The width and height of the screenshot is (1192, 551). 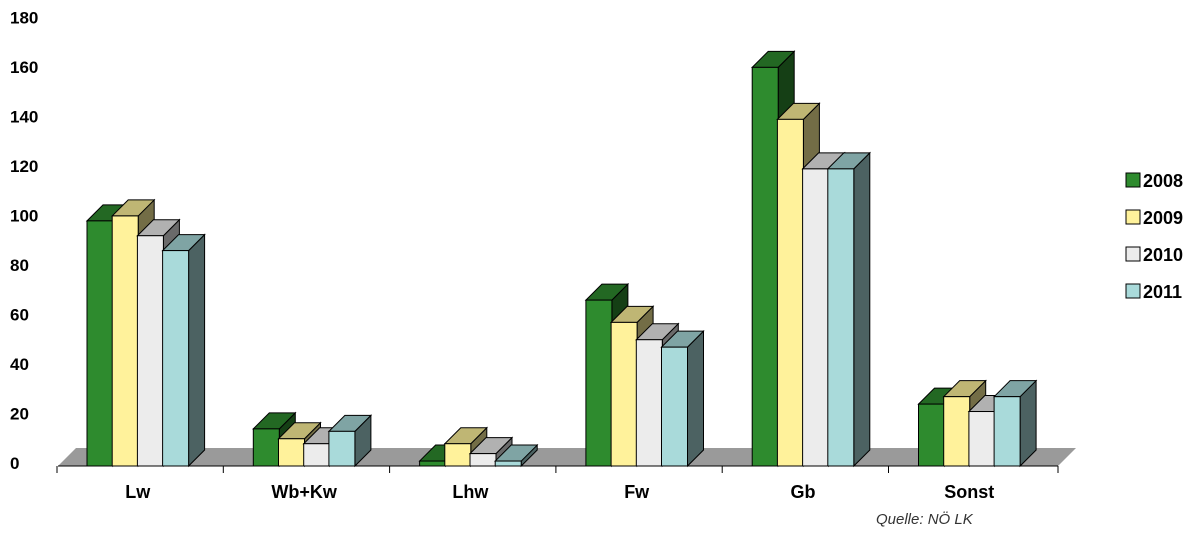 What do you see at coordinates (24, 166) in the screenshot?
I see `y-tick-label: 120` at bounding box center [24, 166].